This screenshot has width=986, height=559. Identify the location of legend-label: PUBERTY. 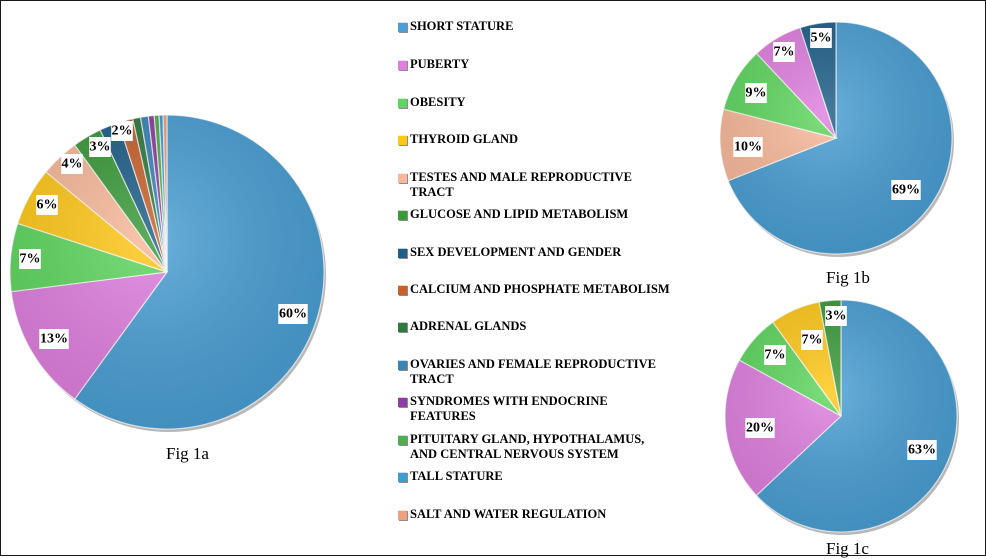
(440, 64).